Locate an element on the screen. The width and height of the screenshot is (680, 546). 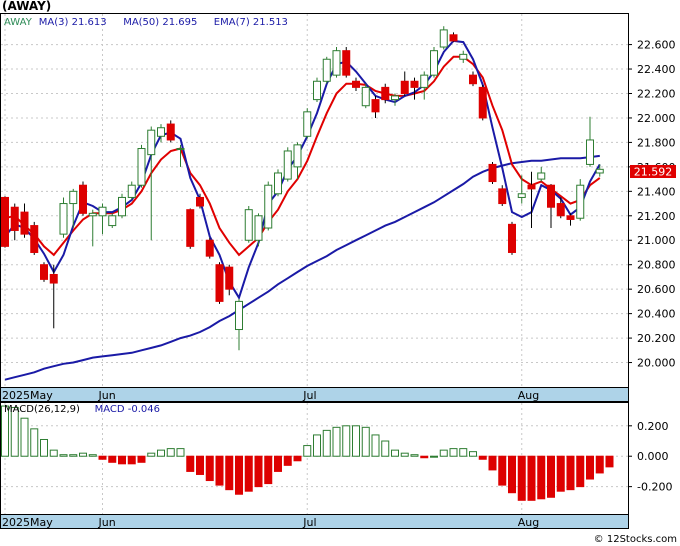
price-y-tick-label: 22.000 is located at coordinates (656, 118).